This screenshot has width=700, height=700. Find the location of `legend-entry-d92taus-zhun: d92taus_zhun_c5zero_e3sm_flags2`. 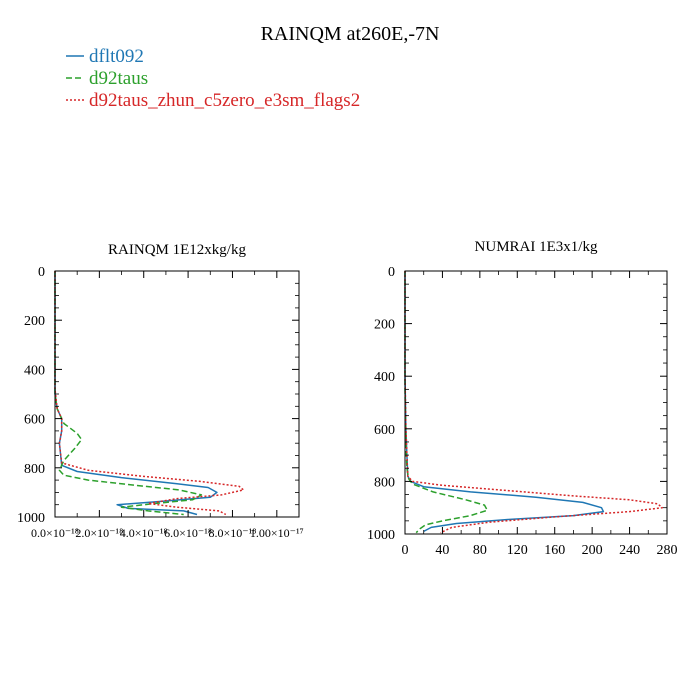

legend-entry-d92taus-zhun: d92taus_zhun_c5zero_e3sm_flags2 is located at coordinates (213, 100).